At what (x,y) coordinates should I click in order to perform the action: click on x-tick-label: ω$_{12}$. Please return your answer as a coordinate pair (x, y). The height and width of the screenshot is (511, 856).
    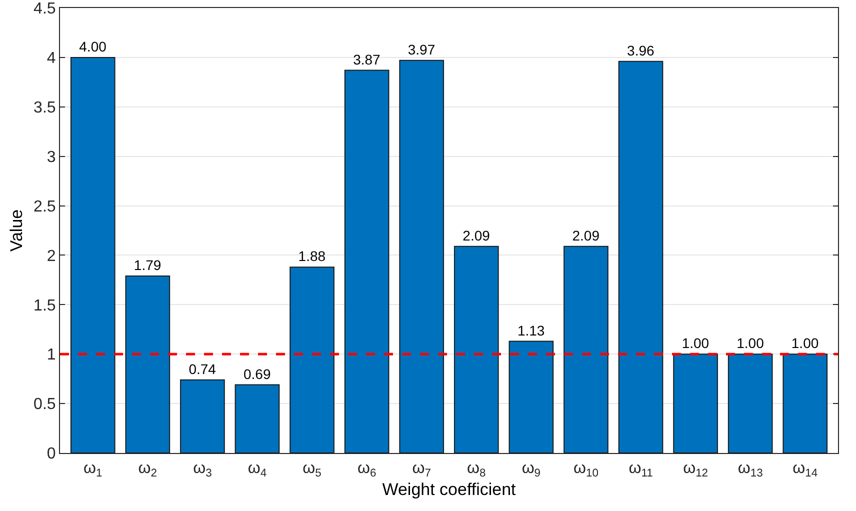
    Looking at the image, I should click on (695, 470).